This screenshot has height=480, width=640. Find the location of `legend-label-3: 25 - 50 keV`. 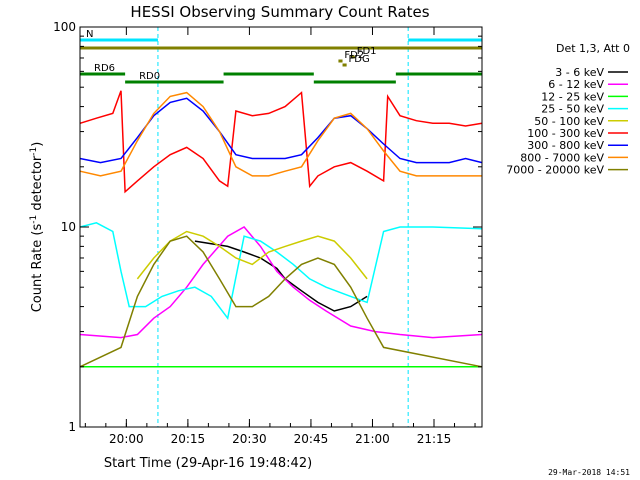

legend-label-3: 25 - 50 keV is located at coordinates (572, 109).